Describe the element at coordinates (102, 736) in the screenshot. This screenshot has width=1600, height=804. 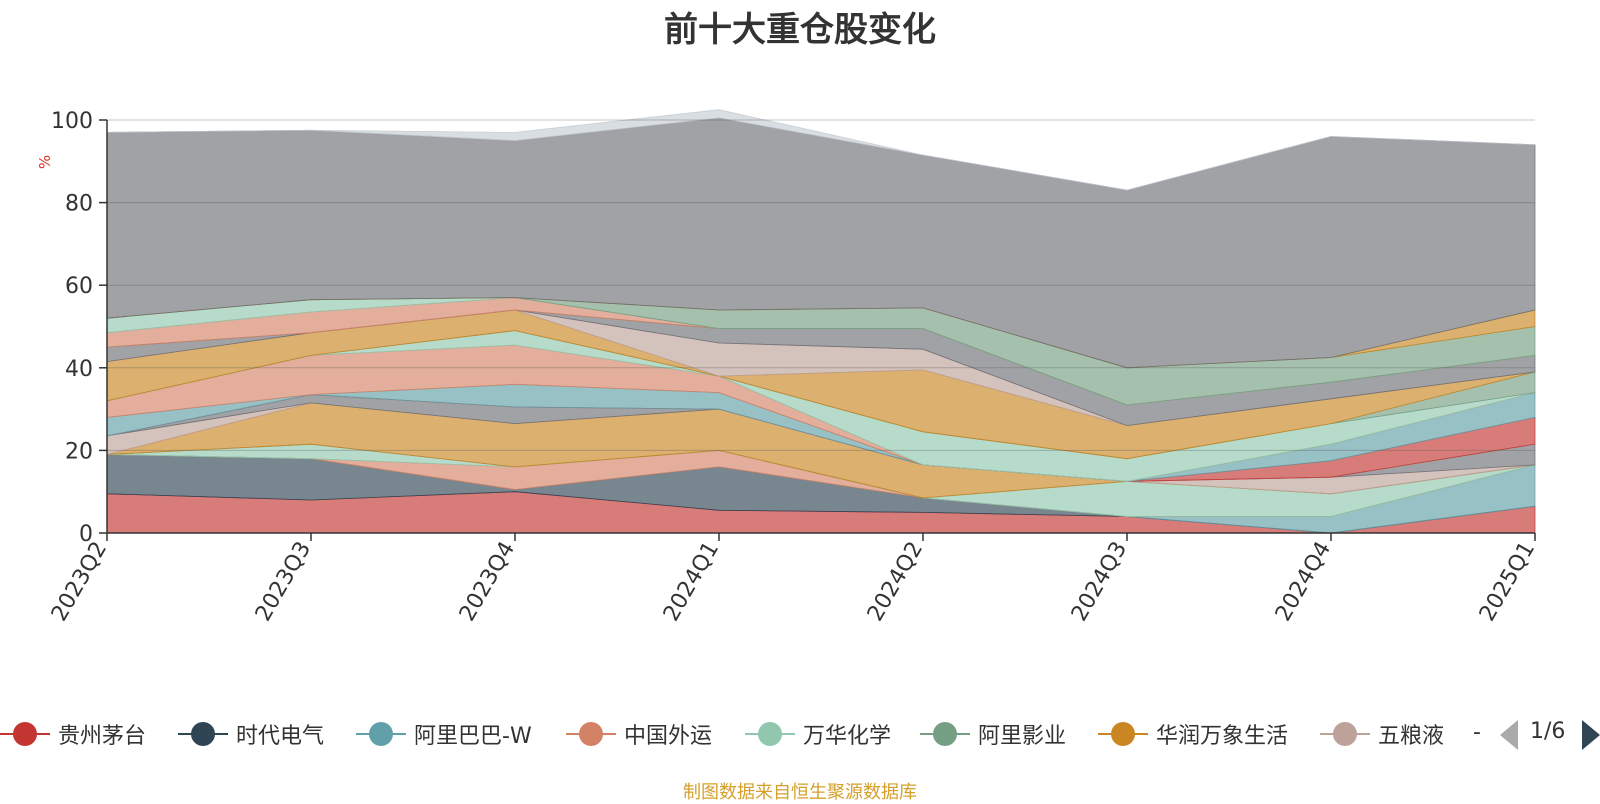
I see `legend-label: 贵州茅台` at that location.